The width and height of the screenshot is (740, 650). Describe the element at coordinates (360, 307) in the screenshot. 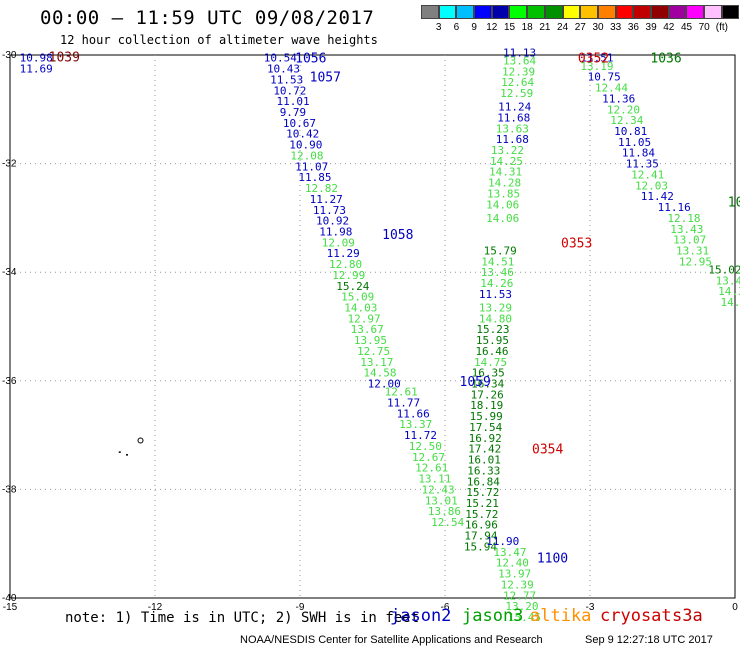

I see `swh-value: 14.03` at that location.